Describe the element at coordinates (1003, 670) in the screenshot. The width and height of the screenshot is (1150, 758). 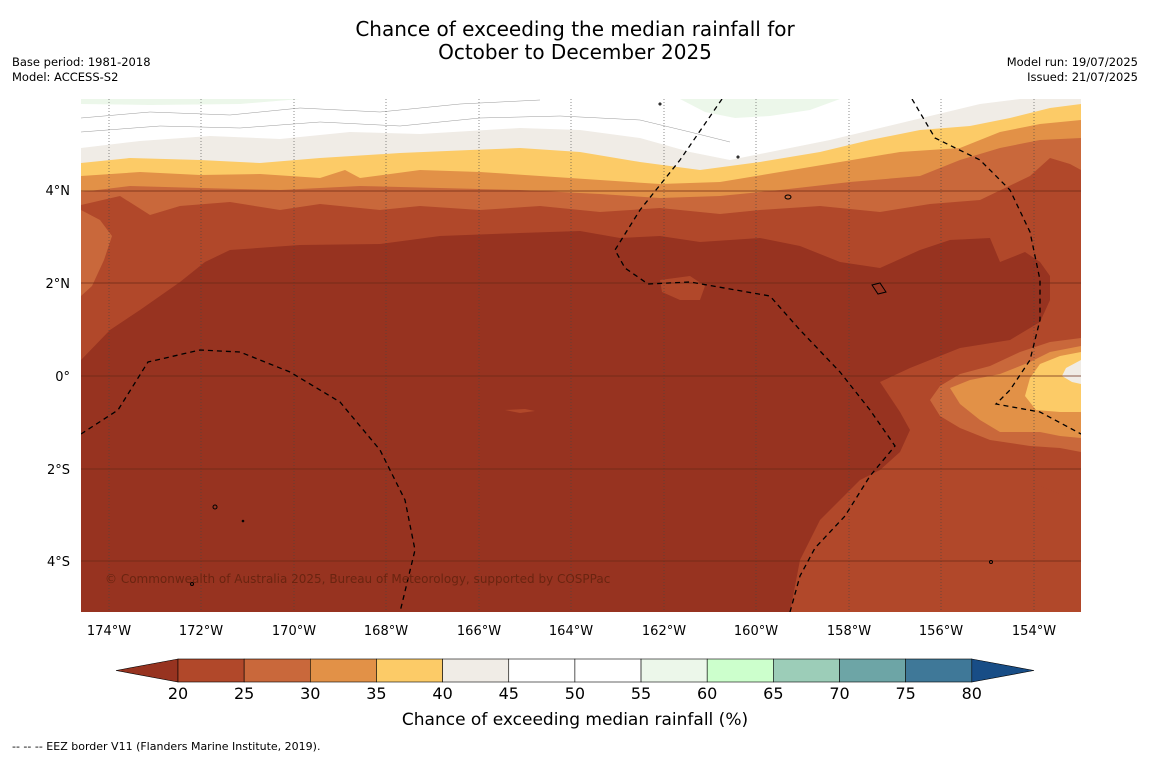
I see `colorbar-extend-high` at that location.